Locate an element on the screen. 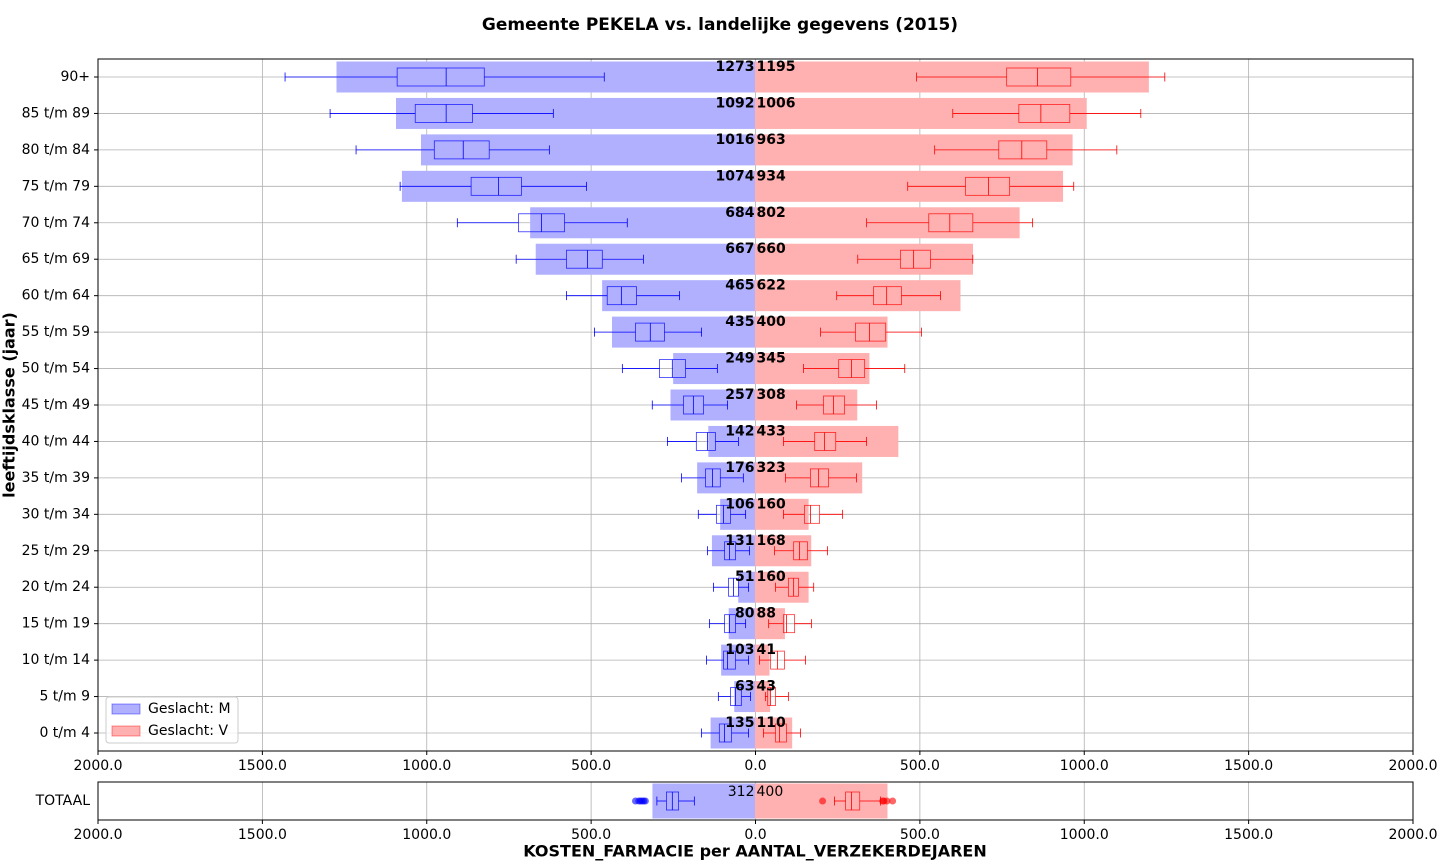  y-tick-label: 80 t/m 84 is located at coordinates (56, 150).